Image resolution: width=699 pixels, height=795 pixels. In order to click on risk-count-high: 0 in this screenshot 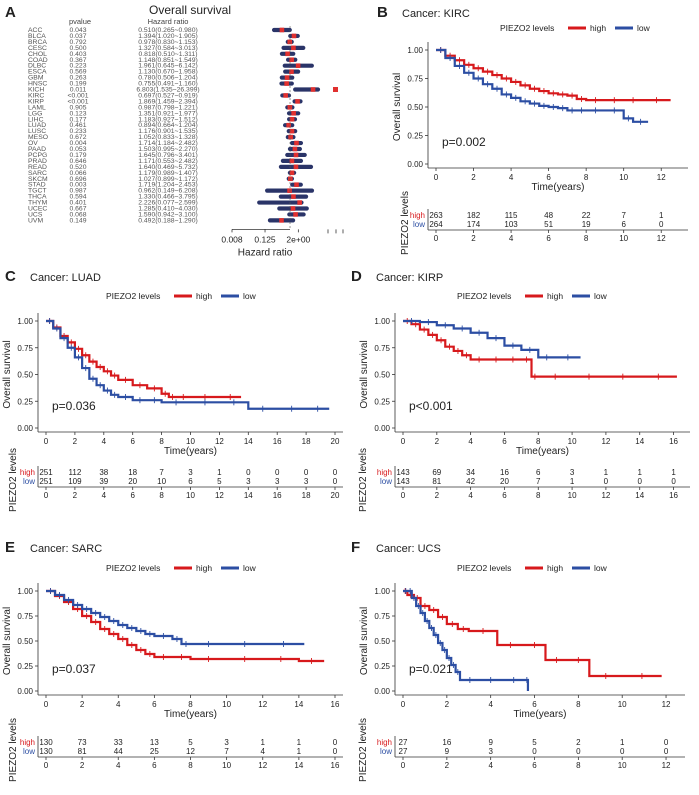, I will do `click(248, 472)`.